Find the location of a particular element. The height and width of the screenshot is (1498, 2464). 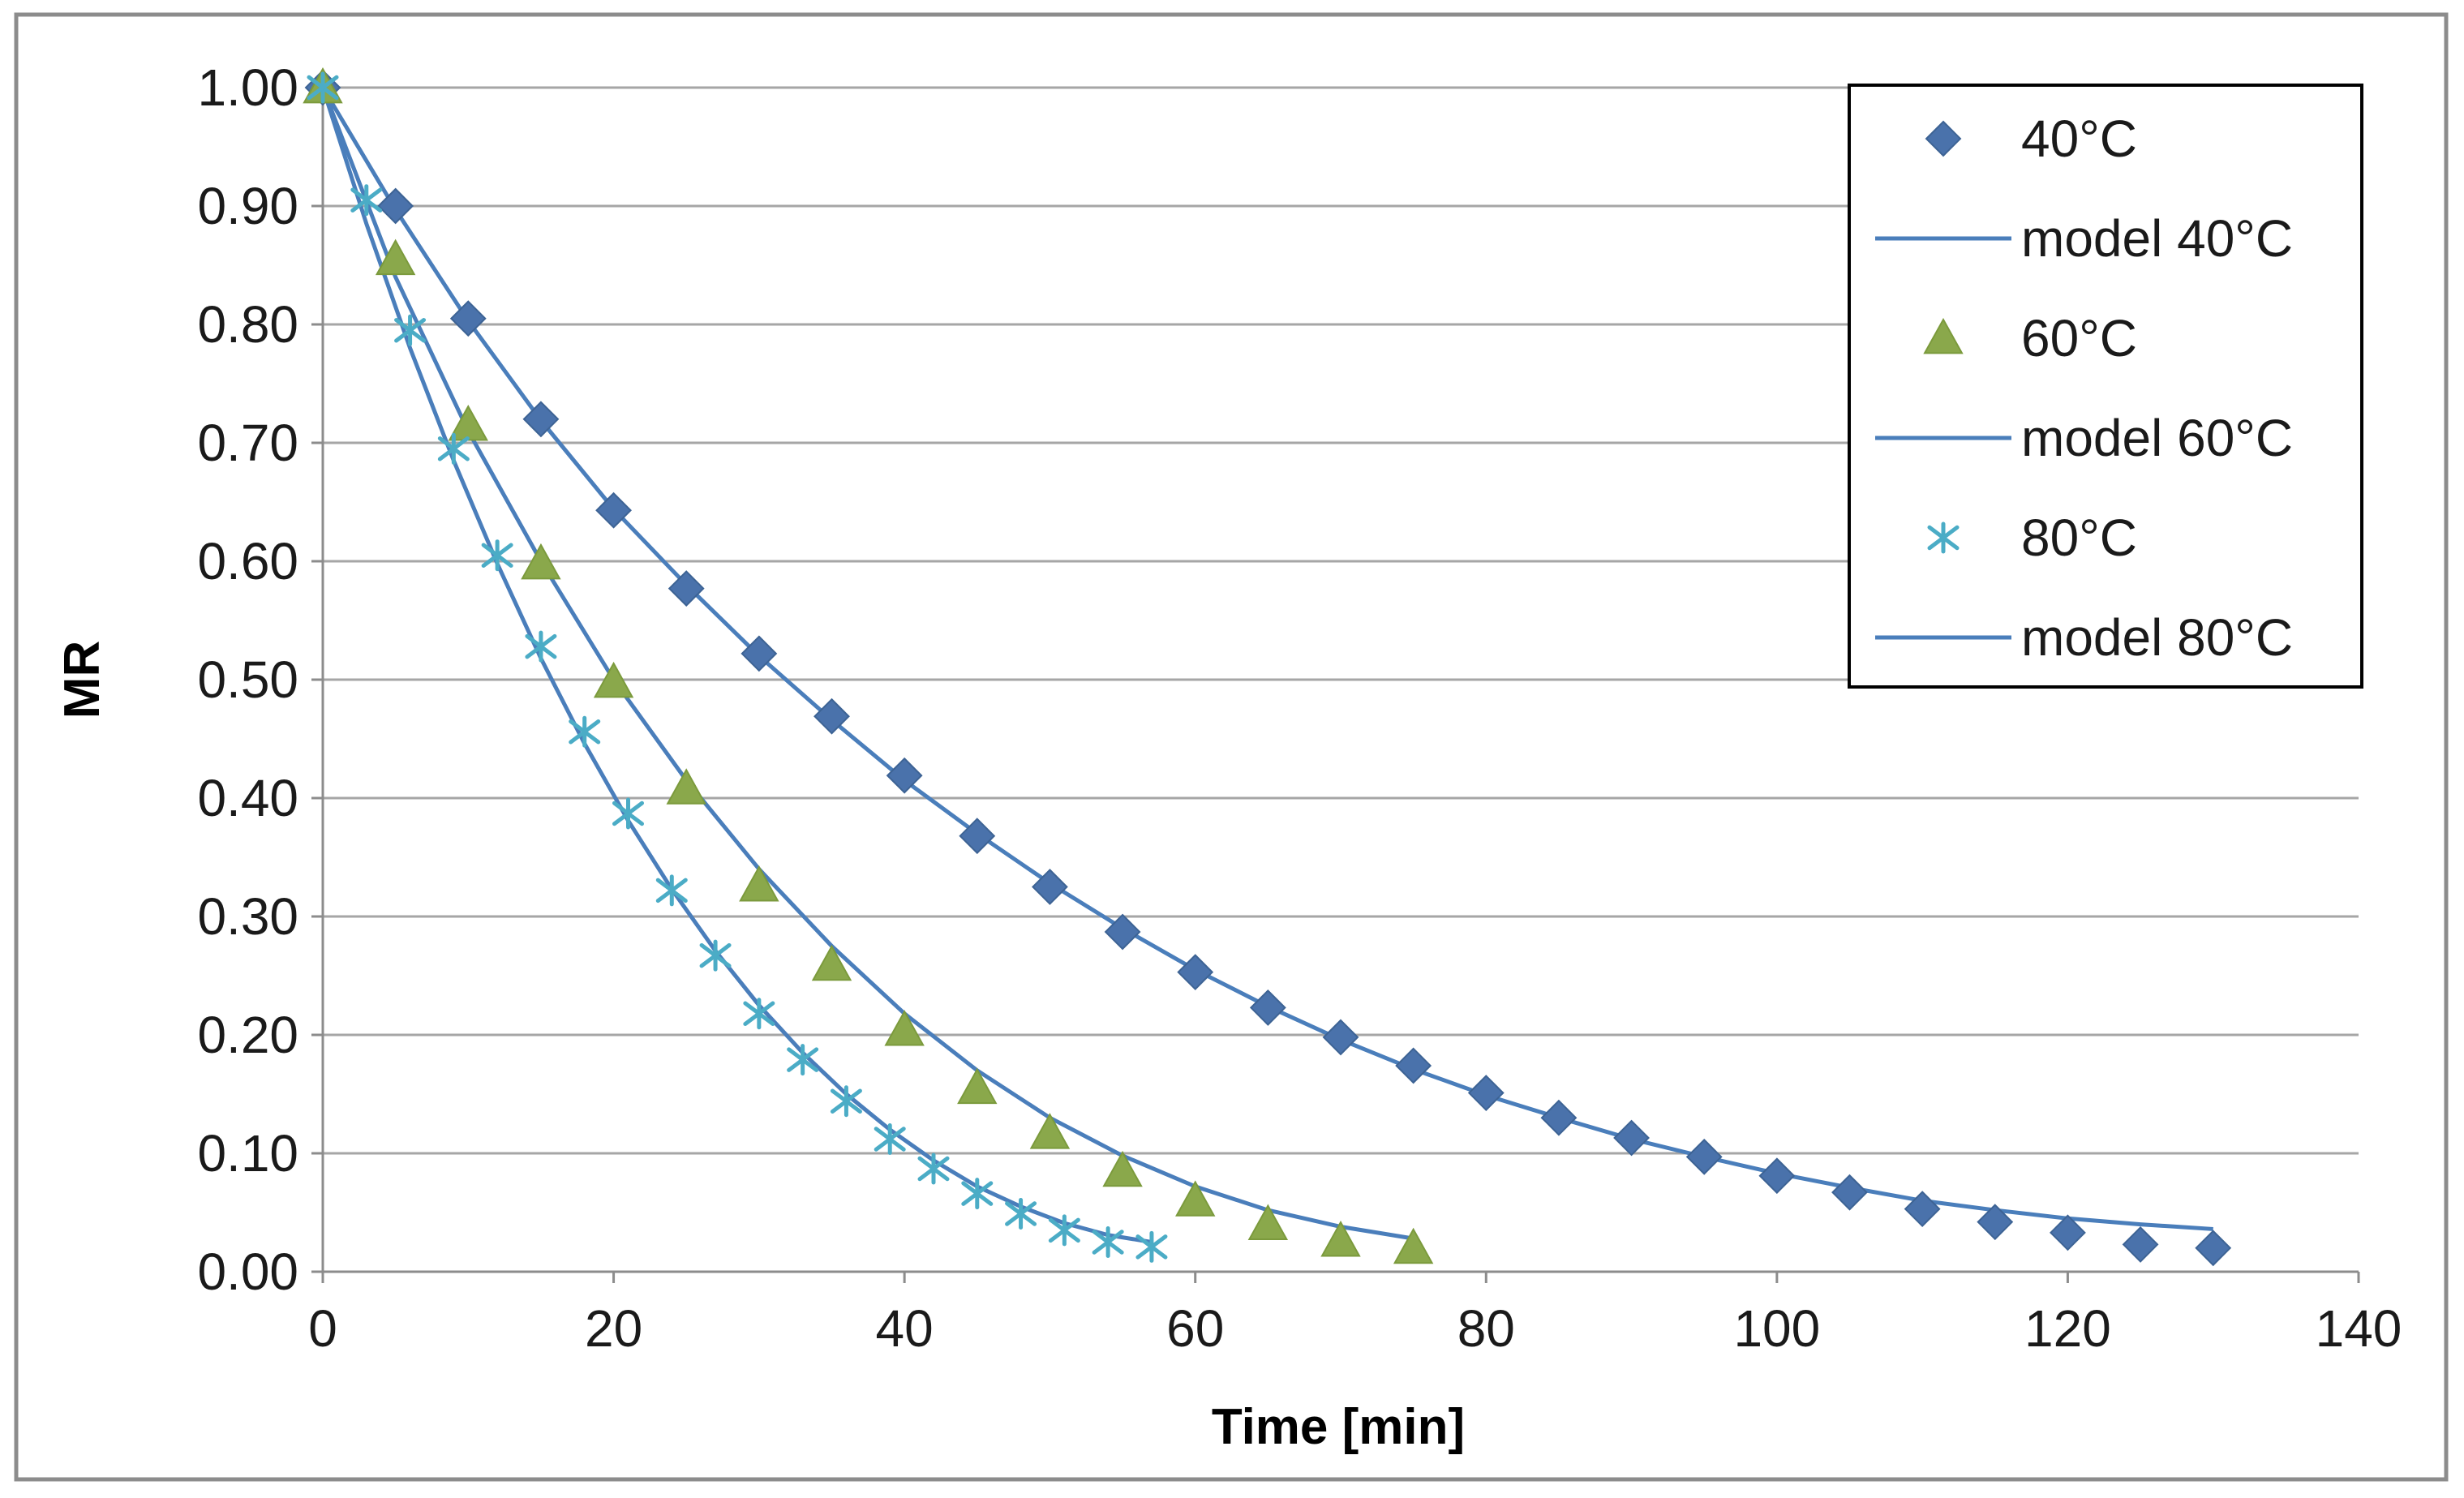

legend-box is located at coordinates (2105, 386).